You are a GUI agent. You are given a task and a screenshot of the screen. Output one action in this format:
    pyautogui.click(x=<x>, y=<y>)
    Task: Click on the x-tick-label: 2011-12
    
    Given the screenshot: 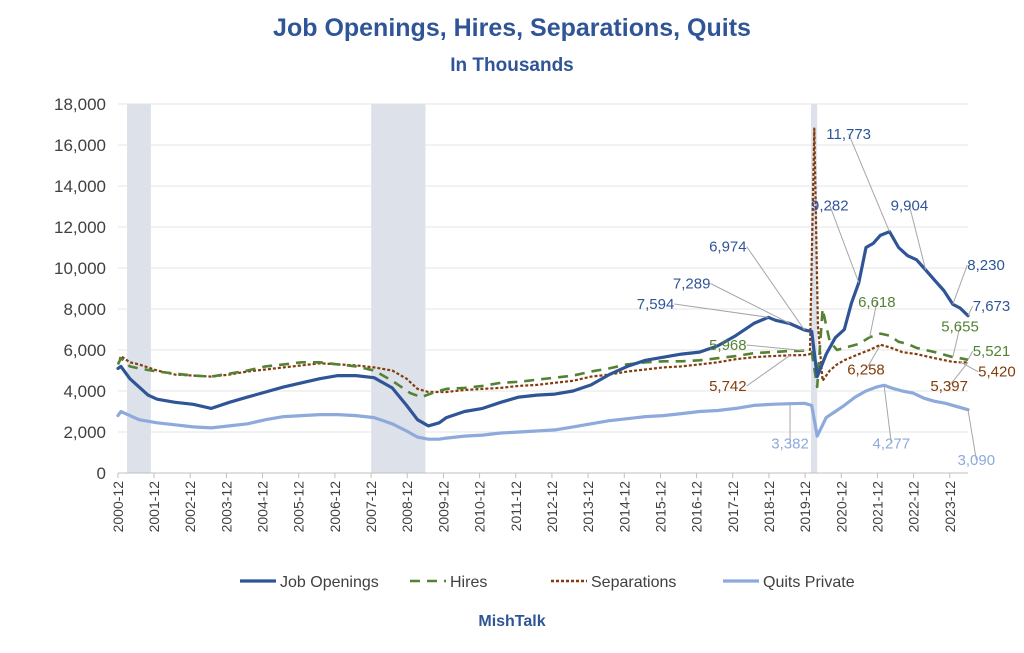 What is the action you would take?
    pyautogui.click(x=516, y=506)
    